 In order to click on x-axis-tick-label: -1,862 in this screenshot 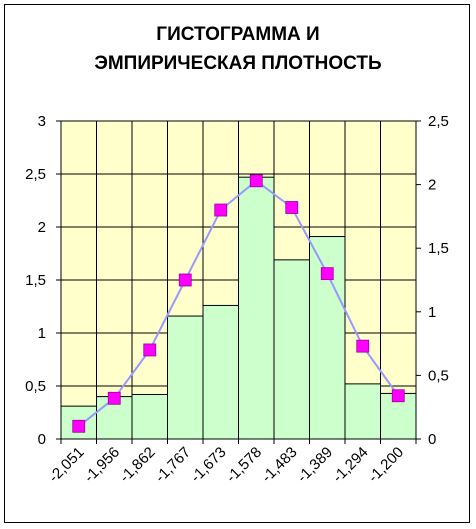, I will do `click(137, 465)`.